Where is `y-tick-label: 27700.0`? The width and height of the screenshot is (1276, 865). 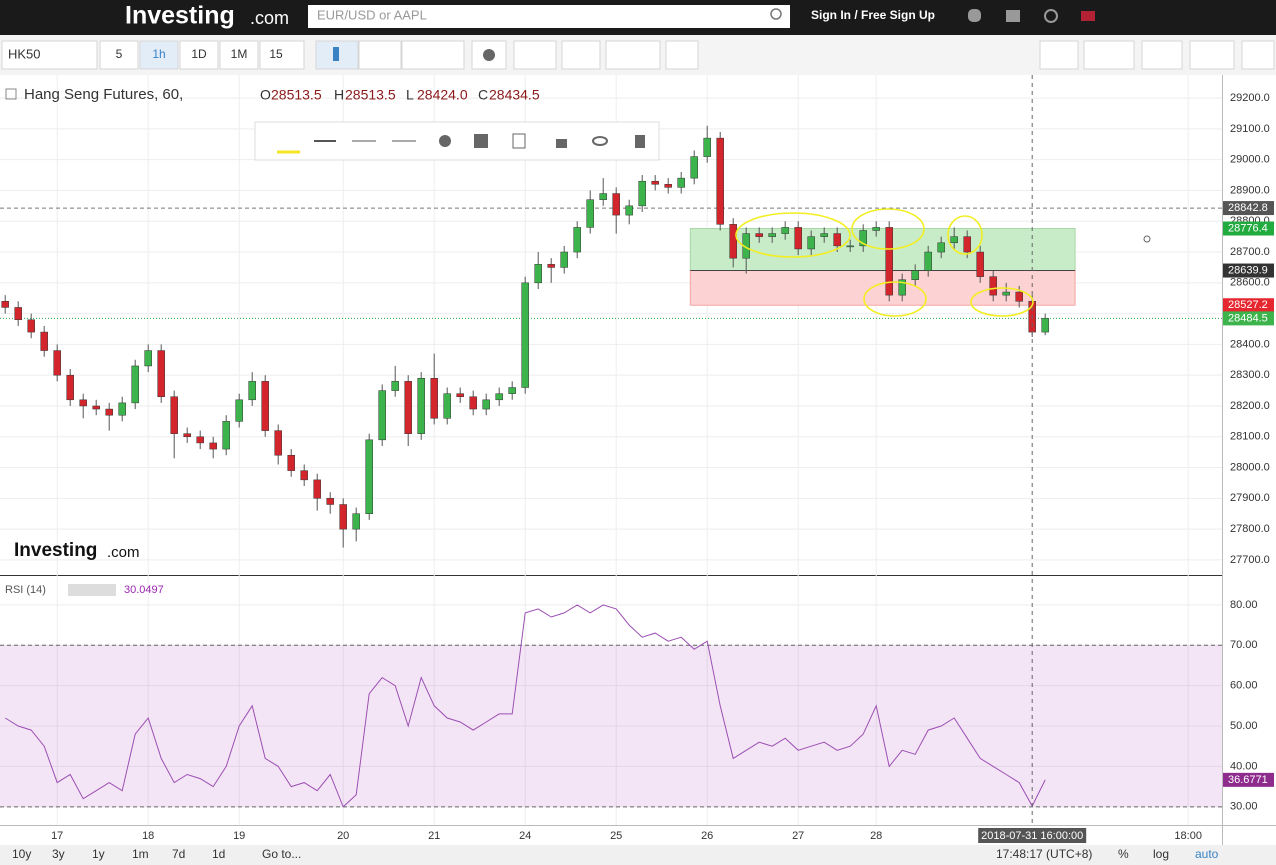
y-tick-label: 27700.0 is located at coordinates (1250, 560).